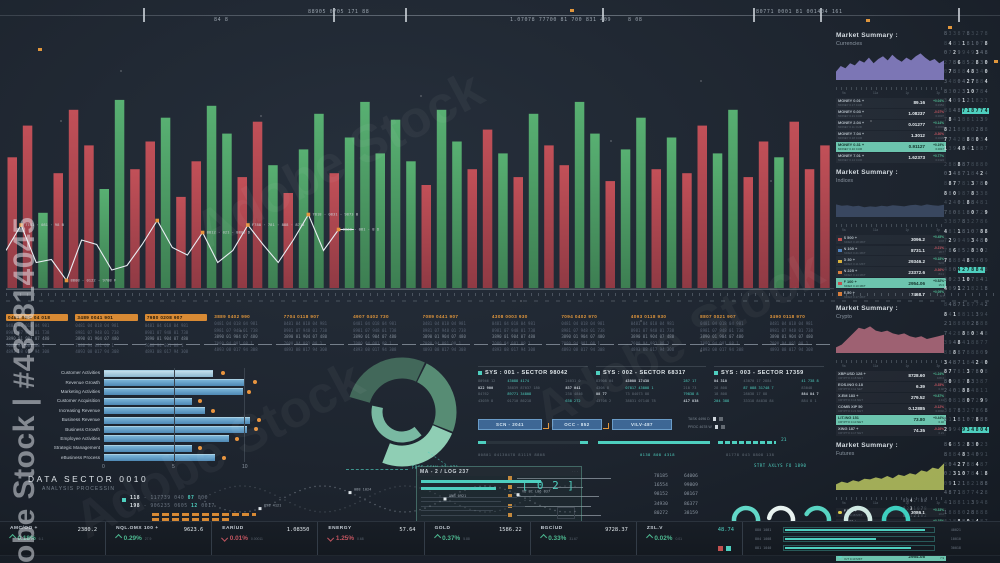  Describe the element at coordinates (499, 495) in the screenshot. I see `ma-log-panel: MA - 2 / LOG 237 · · · [ 0 2 ]` at that location.